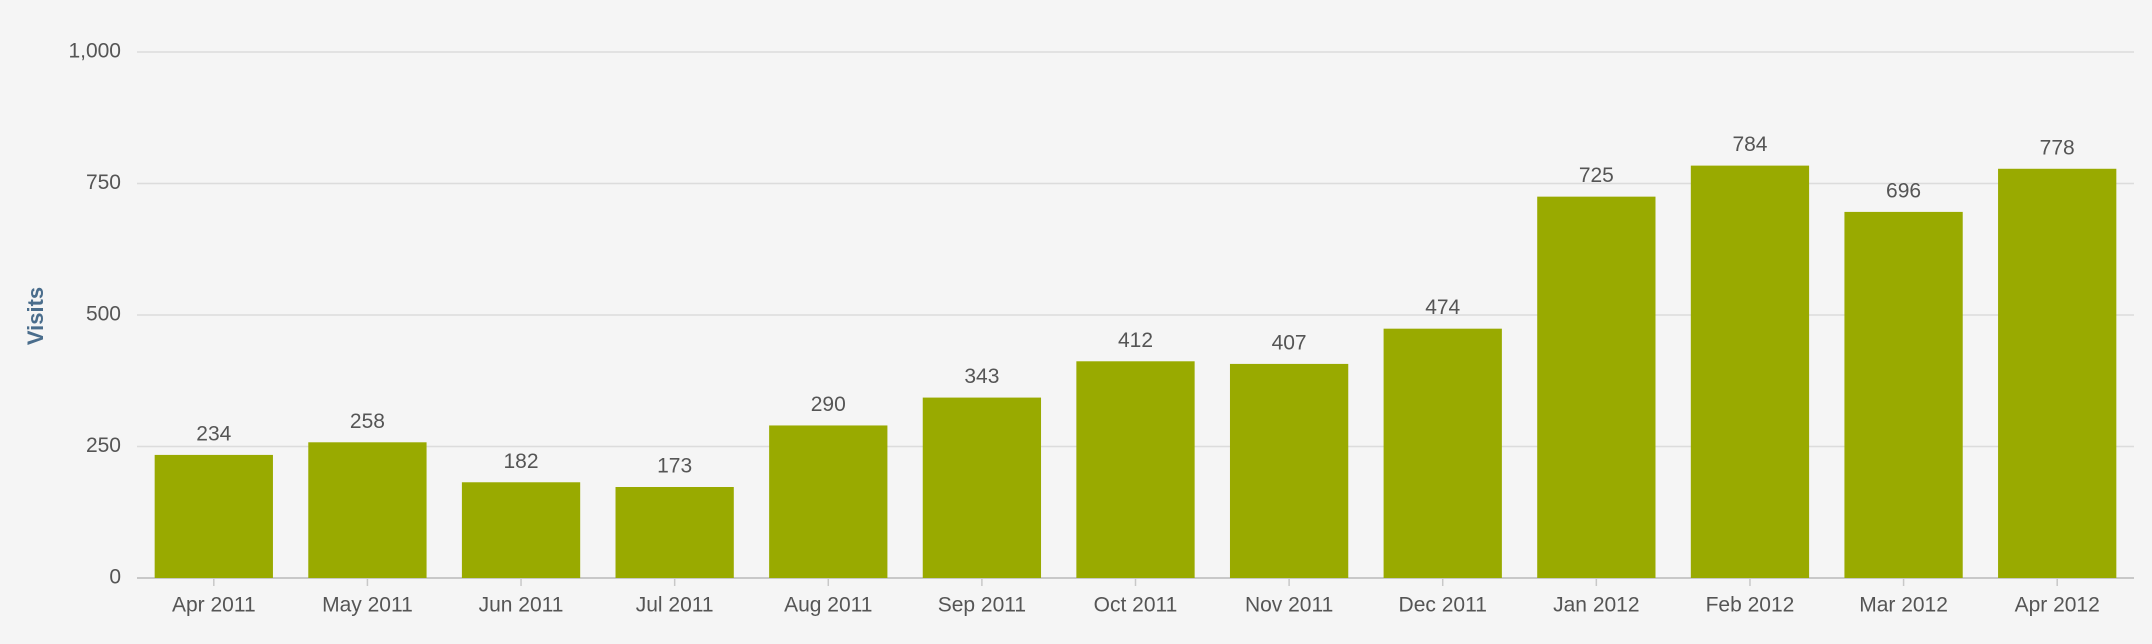 Image resolution: width=2152 pixels, height=644 pixels. I want to click on value-label: 343, so click(981, 376).